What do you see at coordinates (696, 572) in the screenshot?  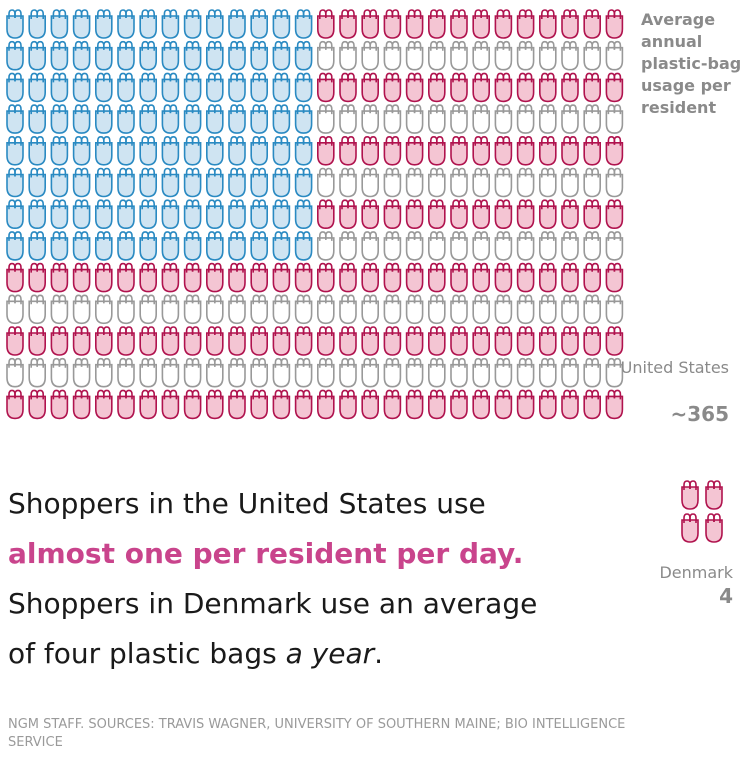 I see `denmark-label: Denmark` at bounding box center [696, 572].